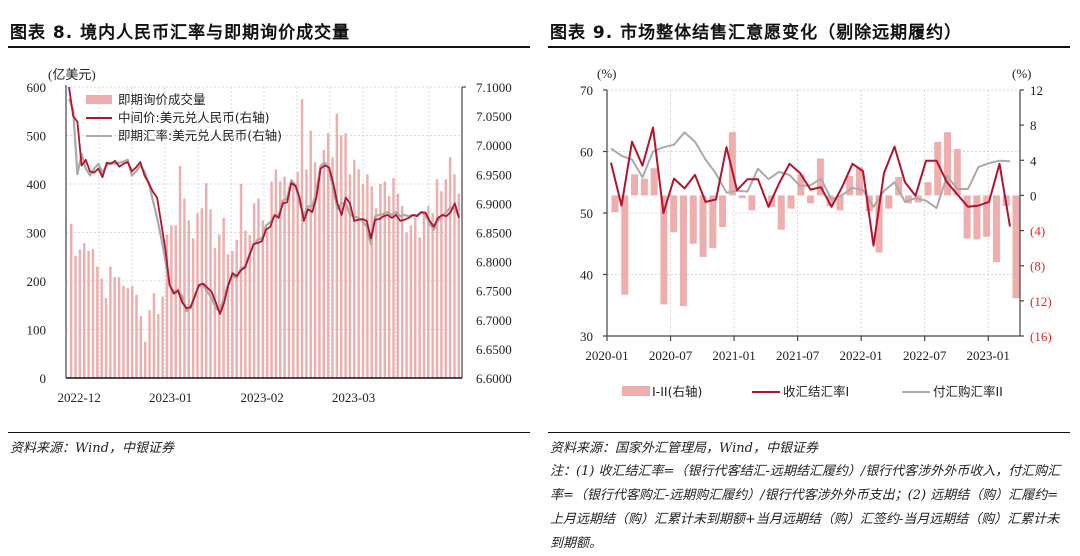 Image resolution: width=1080 pixels, height=556 pixels. Describe the element at coordinates (37, 136) in the screenshot. I see `svg-text: 500` at that location.